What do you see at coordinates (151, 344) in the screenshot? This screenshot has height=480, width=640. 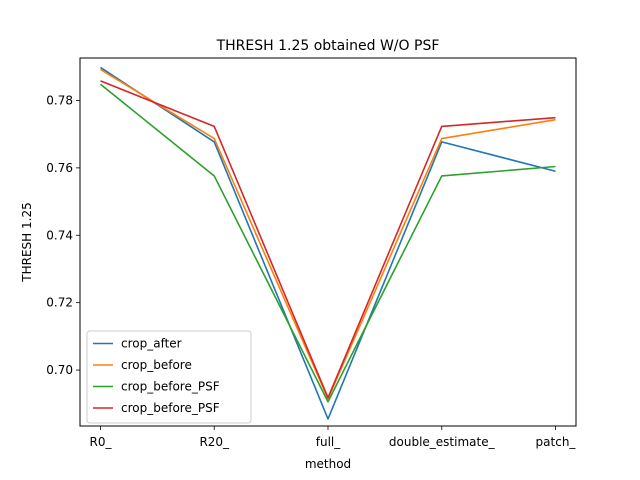 I see `legend-entry: crop_after` at bounding box center [151, 344].